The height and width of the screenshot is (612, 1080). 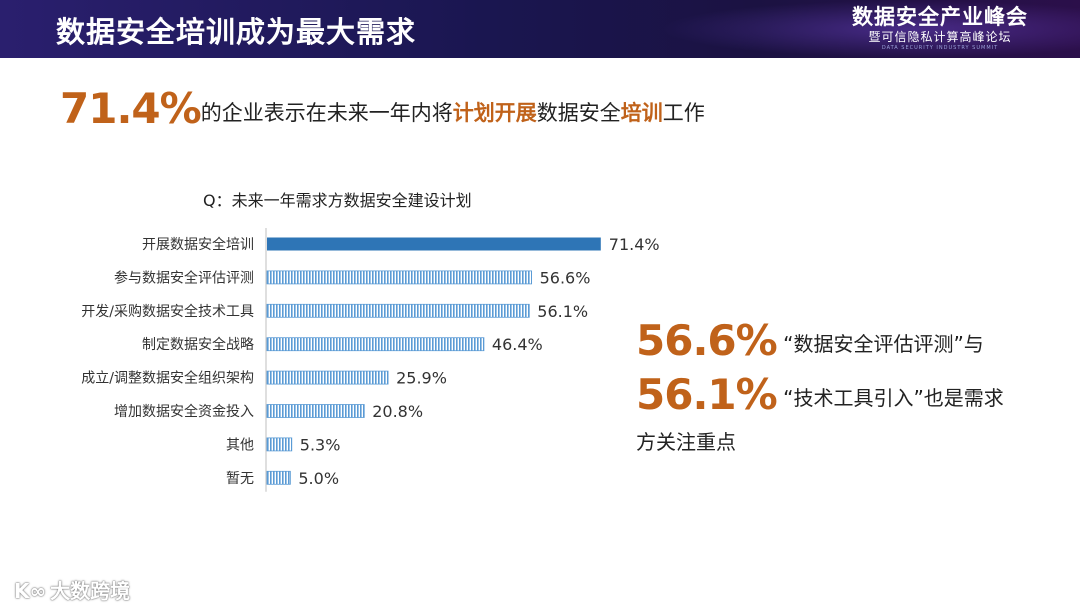 What do you see at coordinates (641, 113) in the screenshot?
I see `headline-emphasis-2: 培训` at bounding box center [641, 113].